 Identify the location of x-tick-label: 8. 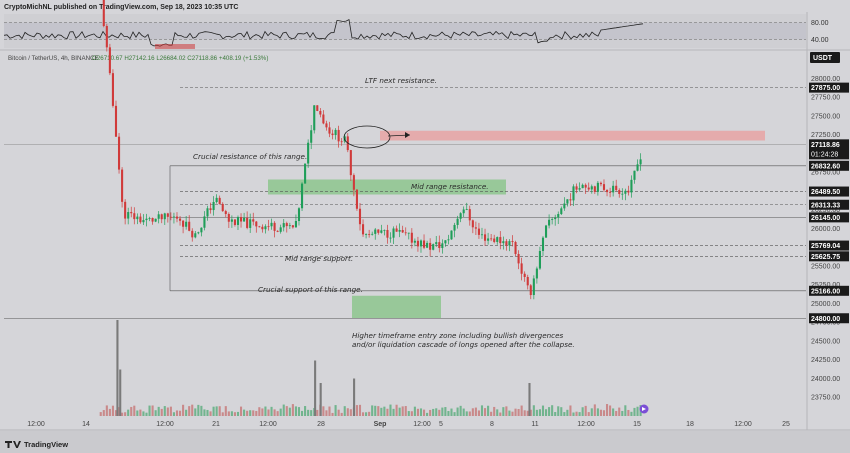
(492, 424).